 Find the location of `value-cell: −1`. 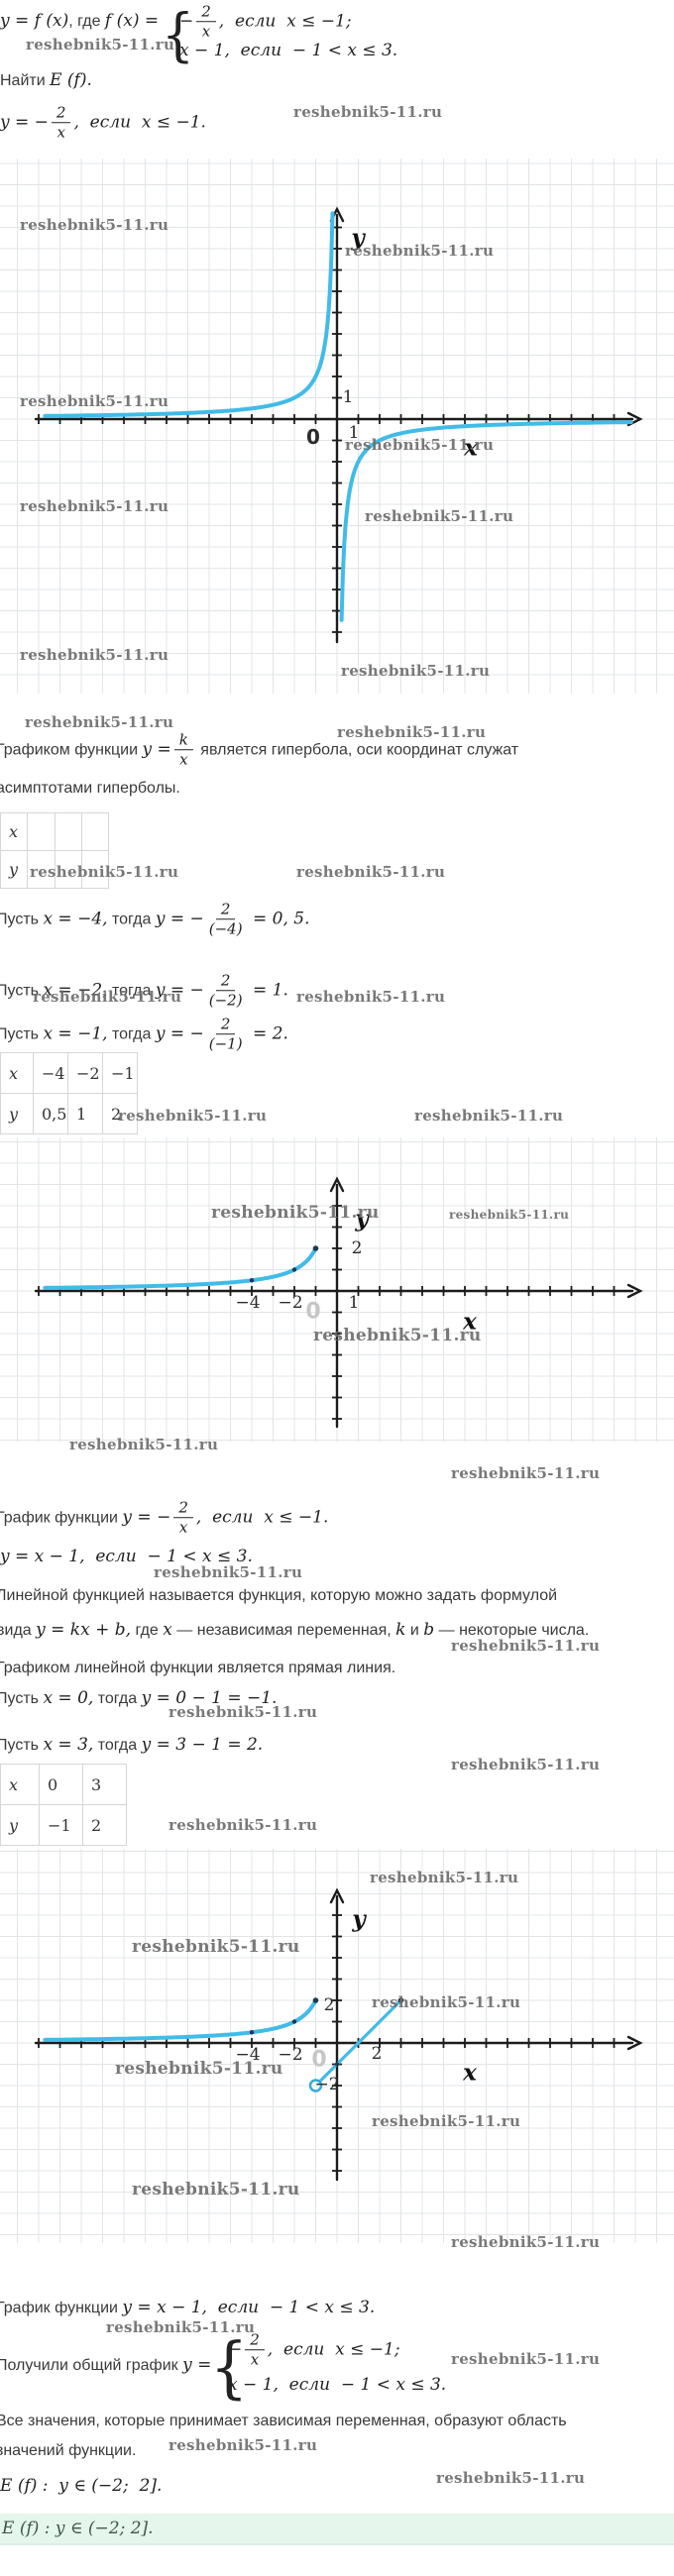

value-cell: −1 is located at coordinates (61, 1825).